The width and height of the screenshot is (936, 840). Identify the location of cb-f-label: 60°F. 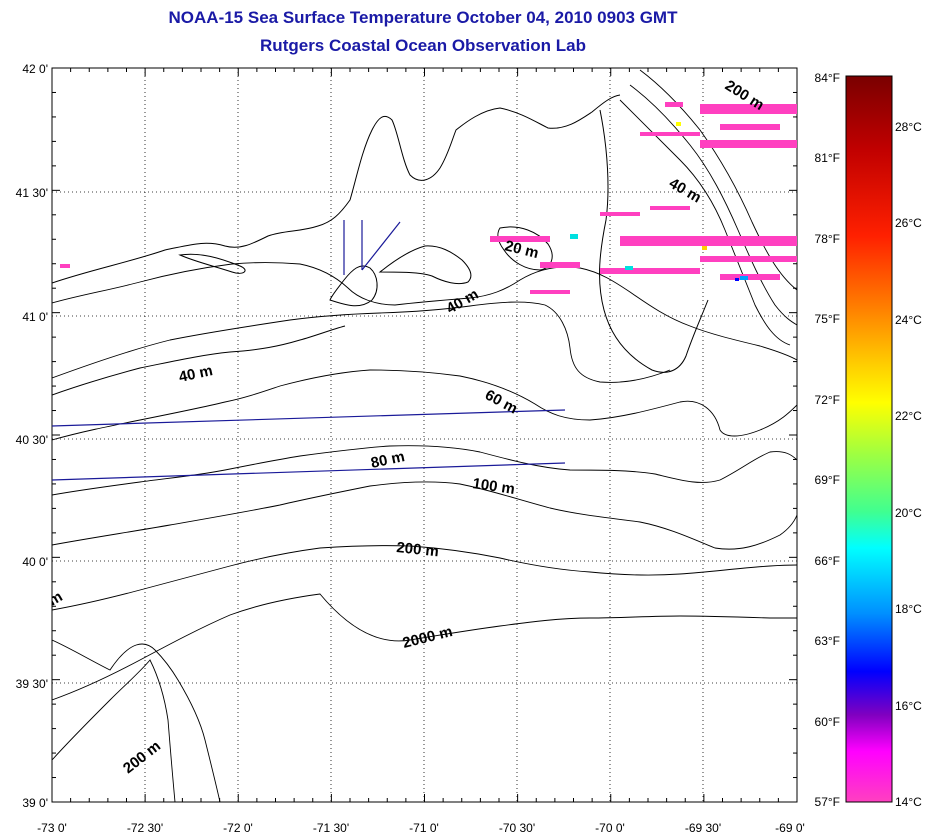
(827, 722).